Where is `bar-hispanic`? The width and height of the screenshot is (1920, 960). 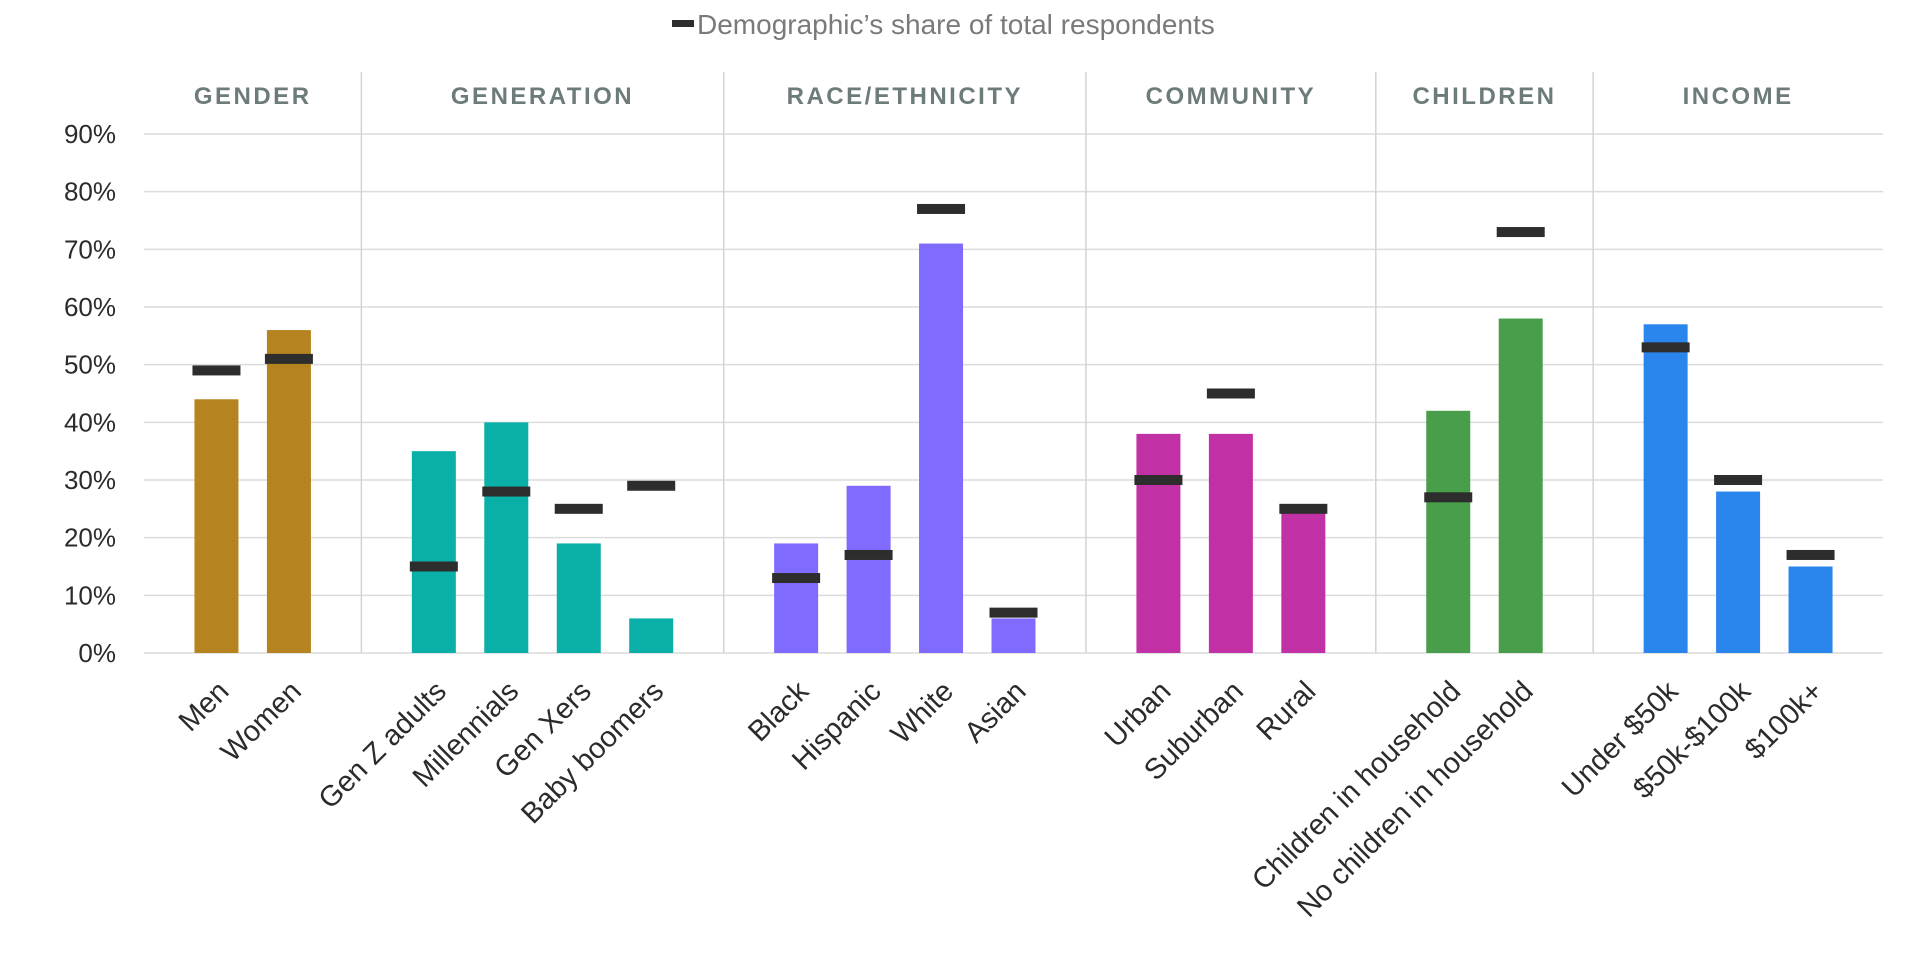
bar-hispanic is located at coordinates (868, 569).